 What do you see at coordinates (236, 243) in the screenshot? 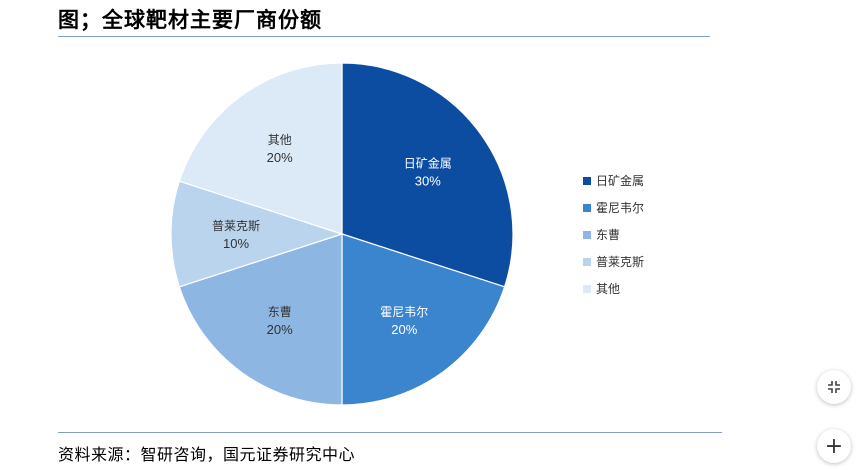
I see `slice-value-label-4: 10%` at bounding box center [236, 243].